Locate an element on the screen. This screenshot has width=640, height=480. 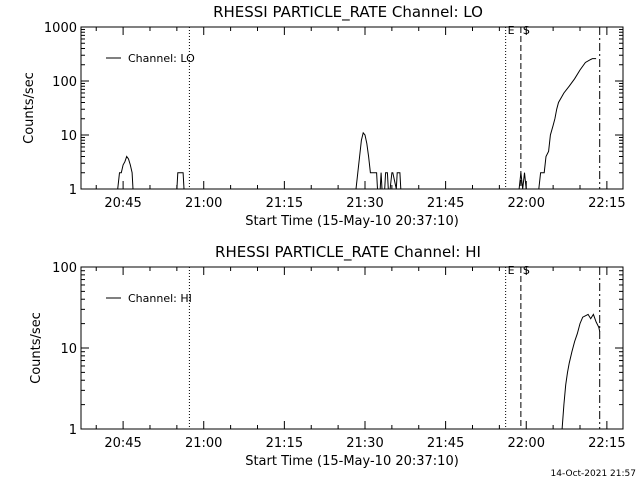
chart-title: RHESSI PARTICLE_RATE Channel: HI is located at coordinates (348, 252).